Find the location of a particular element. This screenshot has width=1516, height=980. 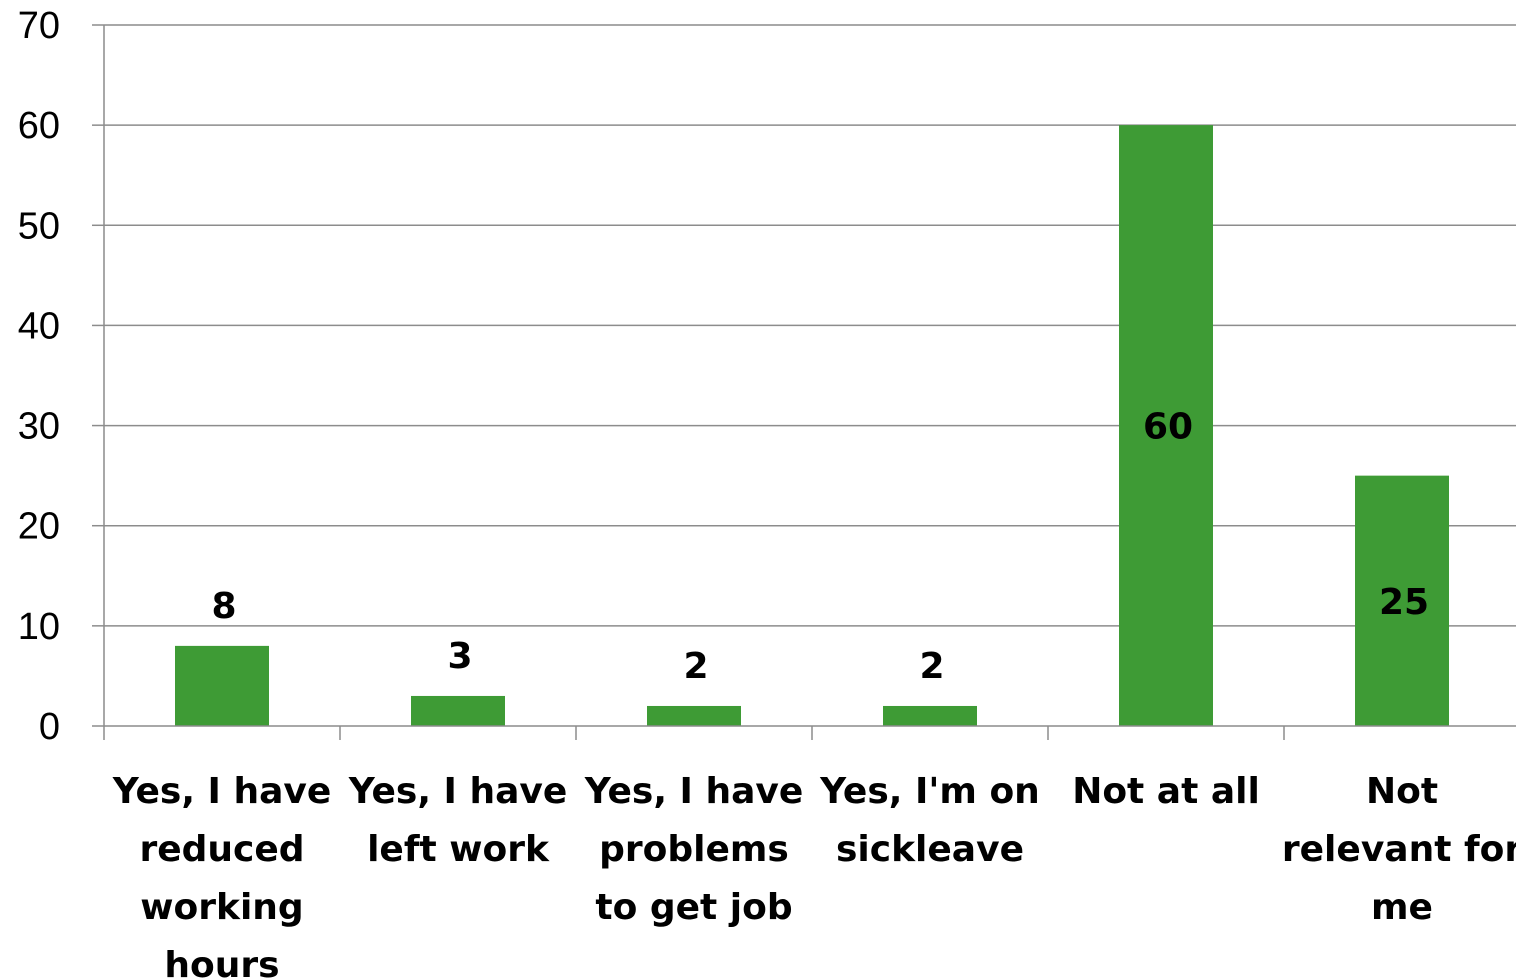

y-tick-label: 50 is located at coordinates (39, 226).